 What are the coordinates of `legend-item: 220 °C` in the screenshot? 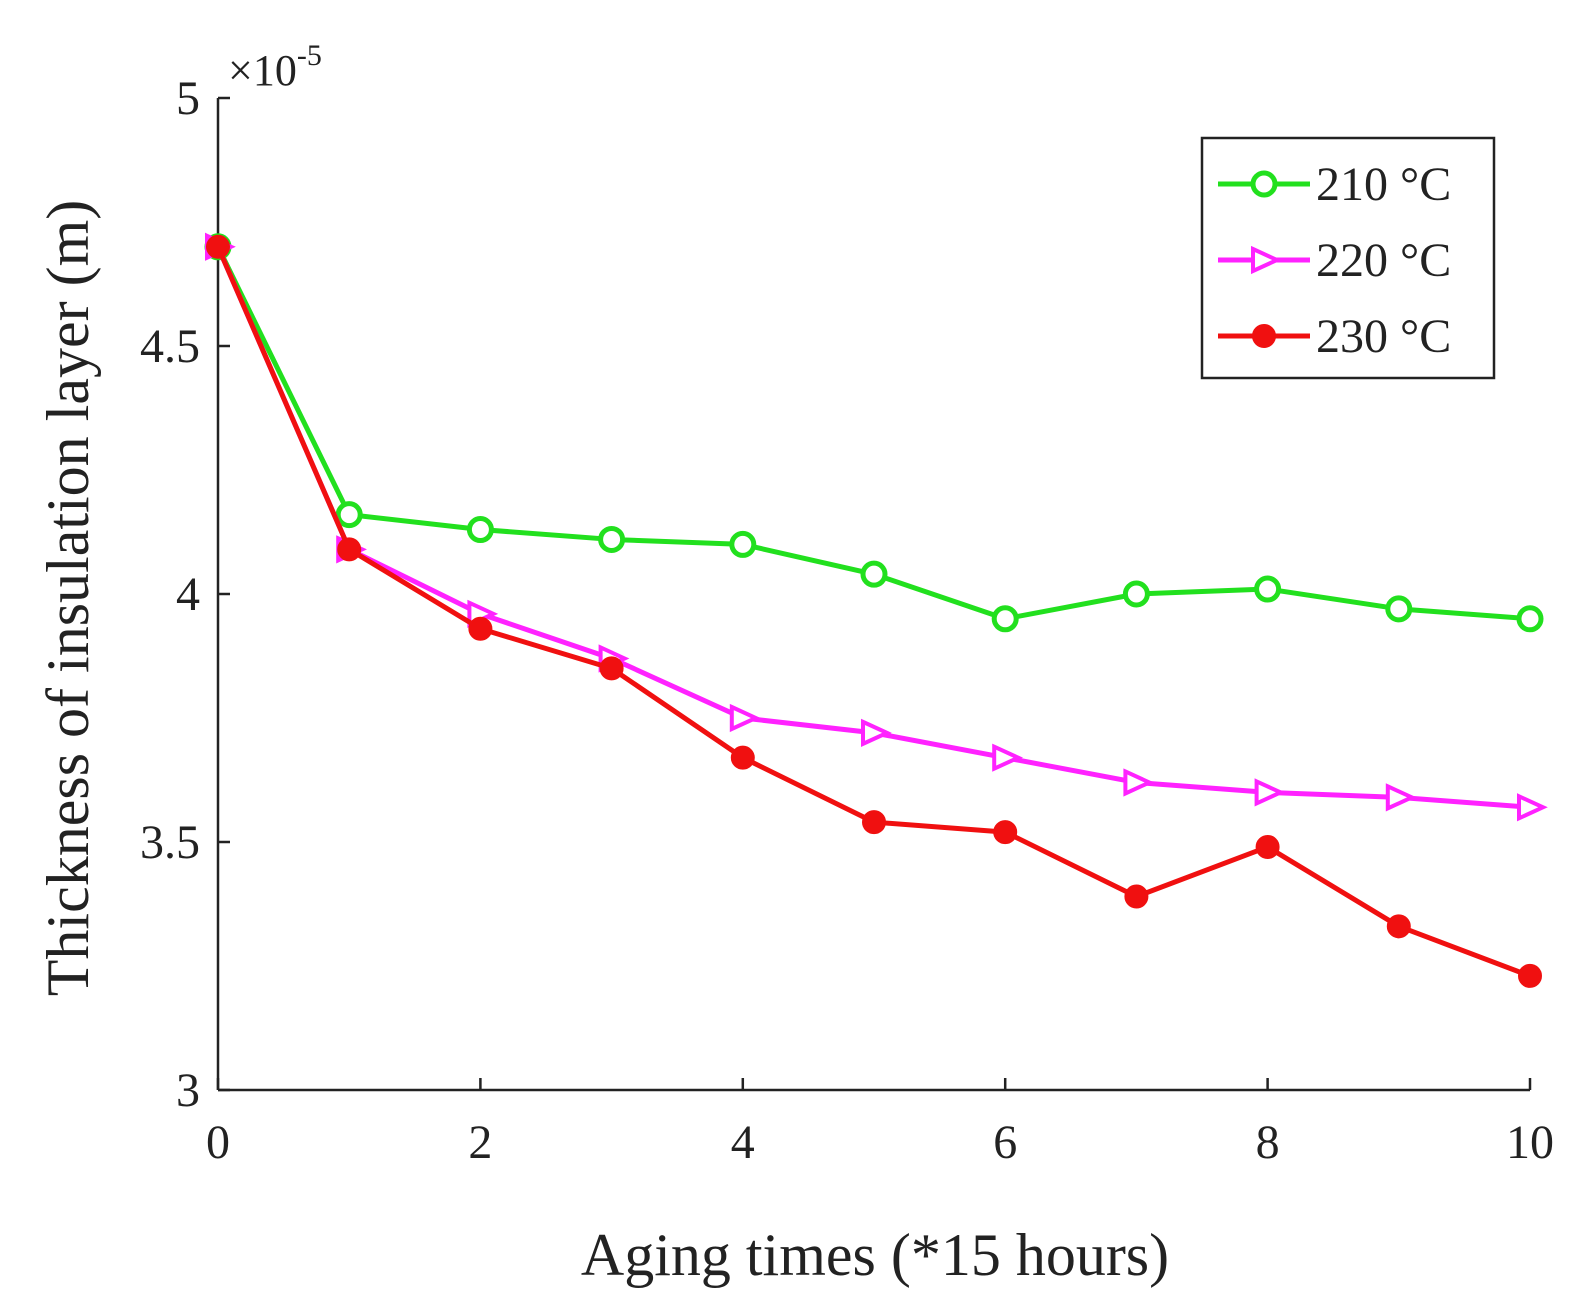 It's located at (1334, 260).